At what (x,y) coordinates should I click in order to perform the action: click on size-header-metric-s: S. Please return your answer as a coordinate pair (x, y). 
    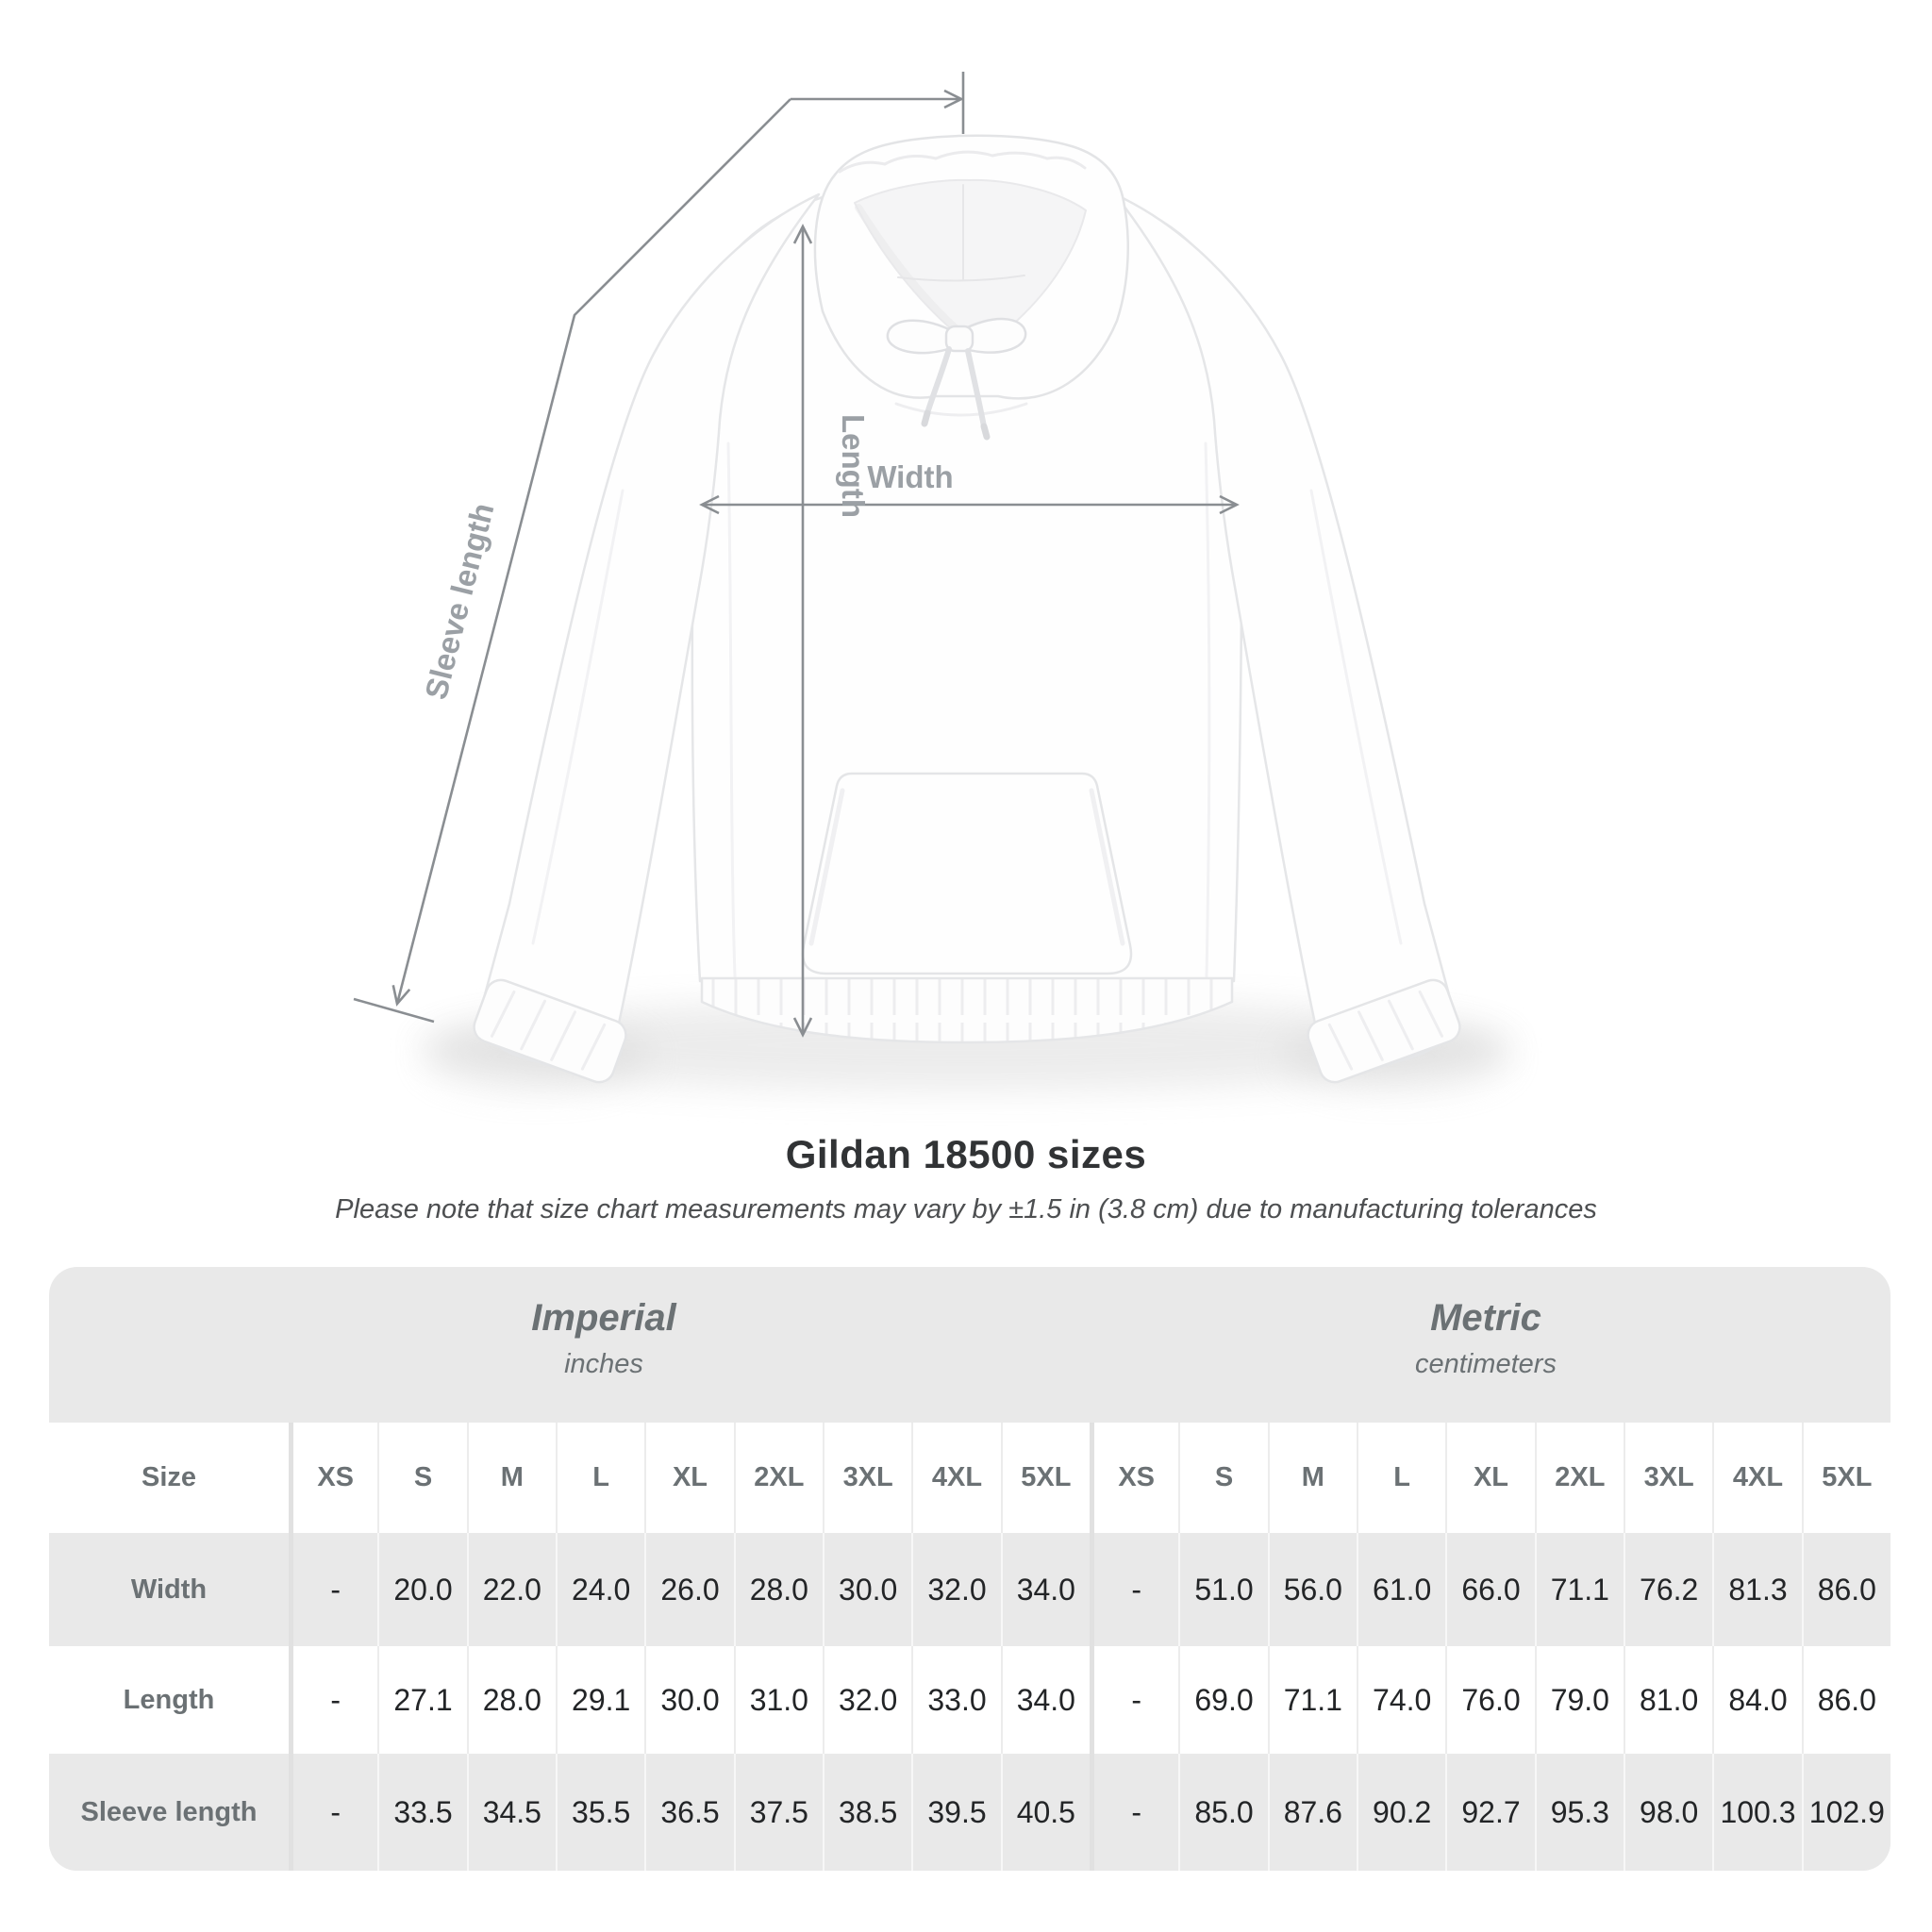
    Looking at the image, I should click on (1223, 1478).